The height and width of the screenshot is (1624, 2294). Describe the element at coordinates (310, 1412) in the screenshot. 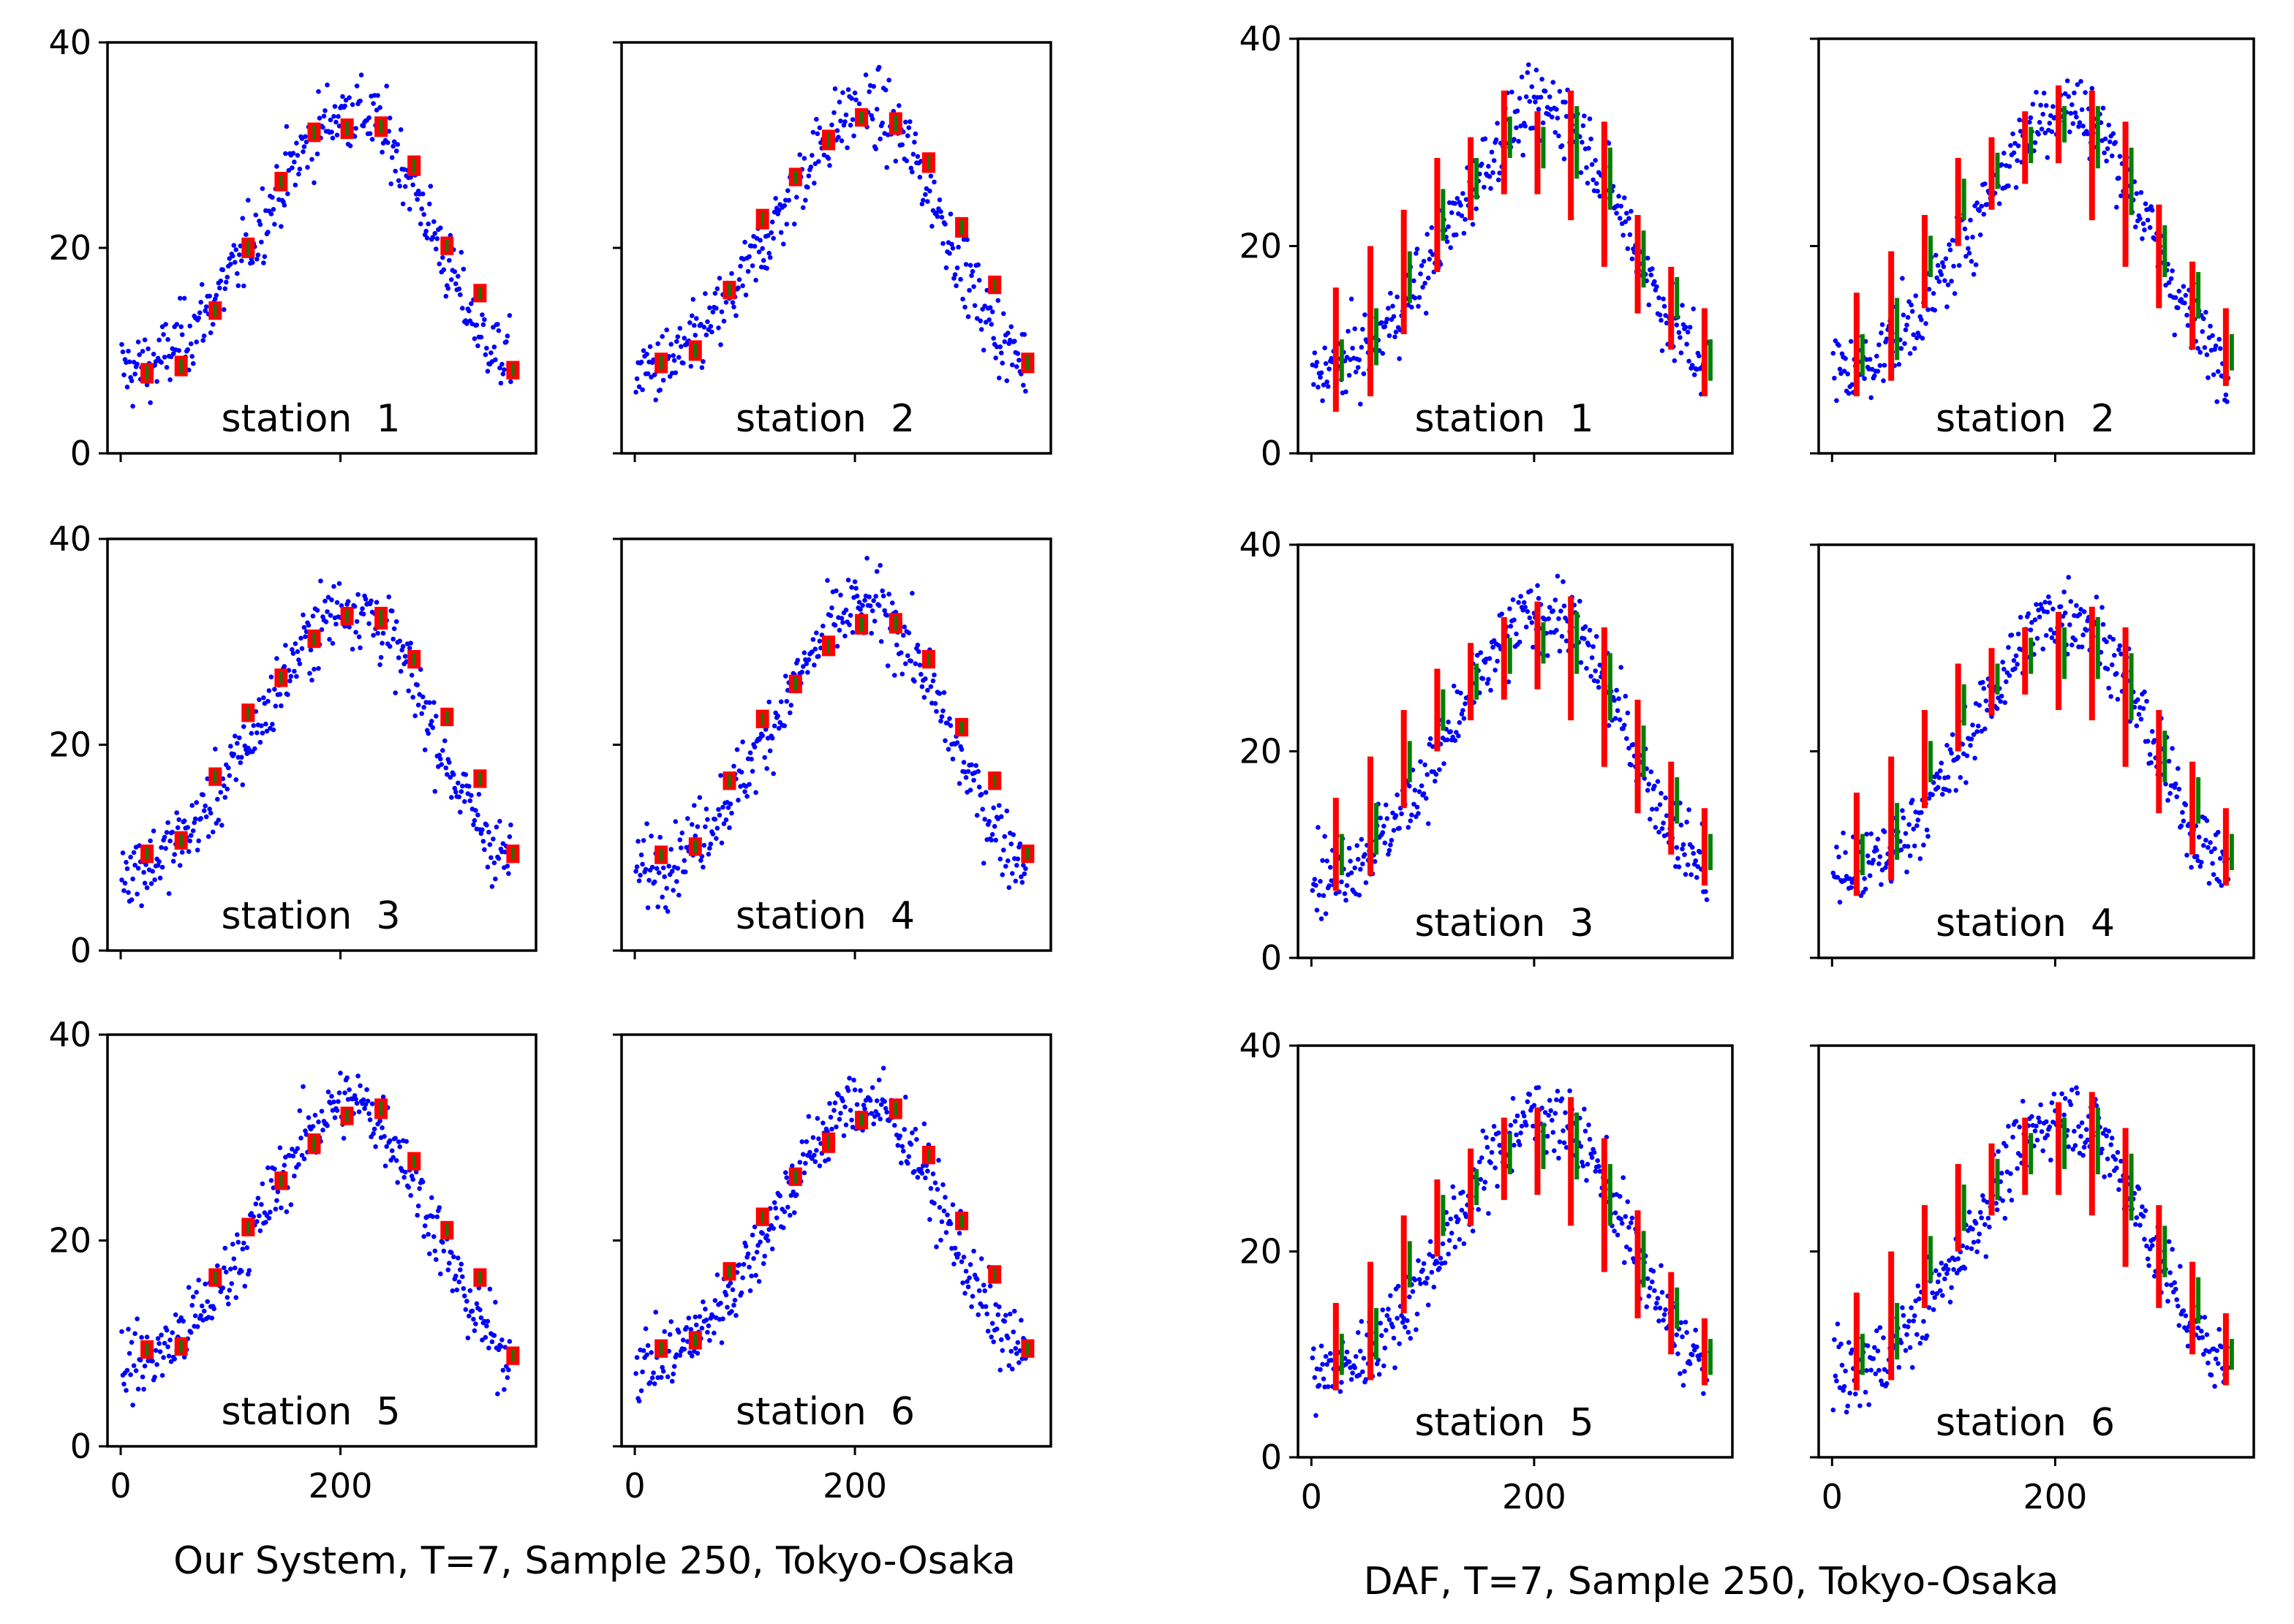

I see `station-label: station 5` at that location.